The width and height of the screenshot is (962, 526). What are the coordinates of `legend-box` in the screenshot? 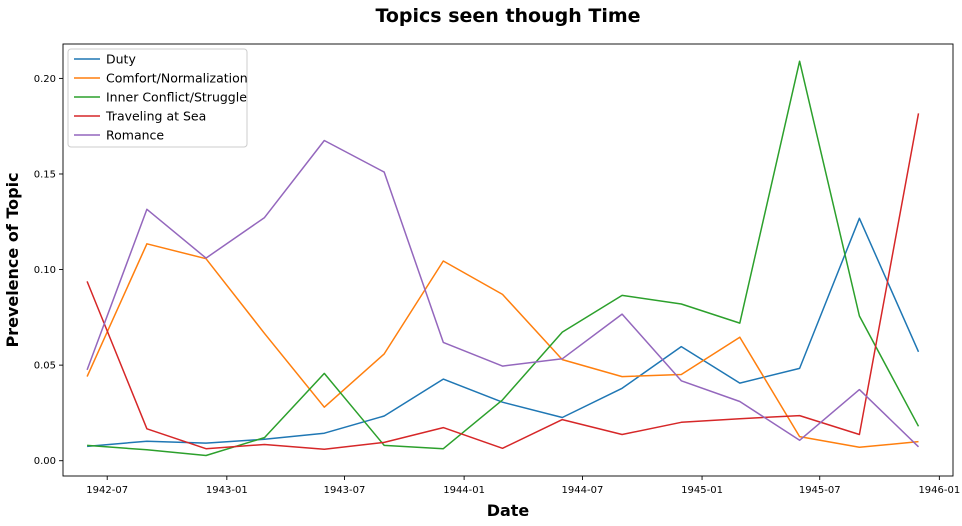 It's located at (157, 98).